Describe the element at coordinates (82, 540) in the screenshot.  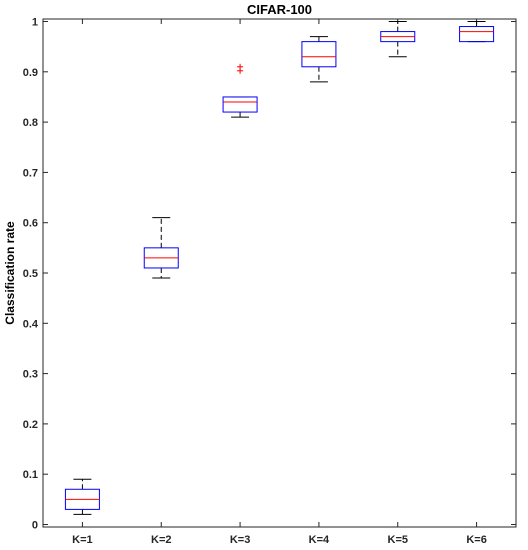
I see `x-tick-label: K=1` at that location.